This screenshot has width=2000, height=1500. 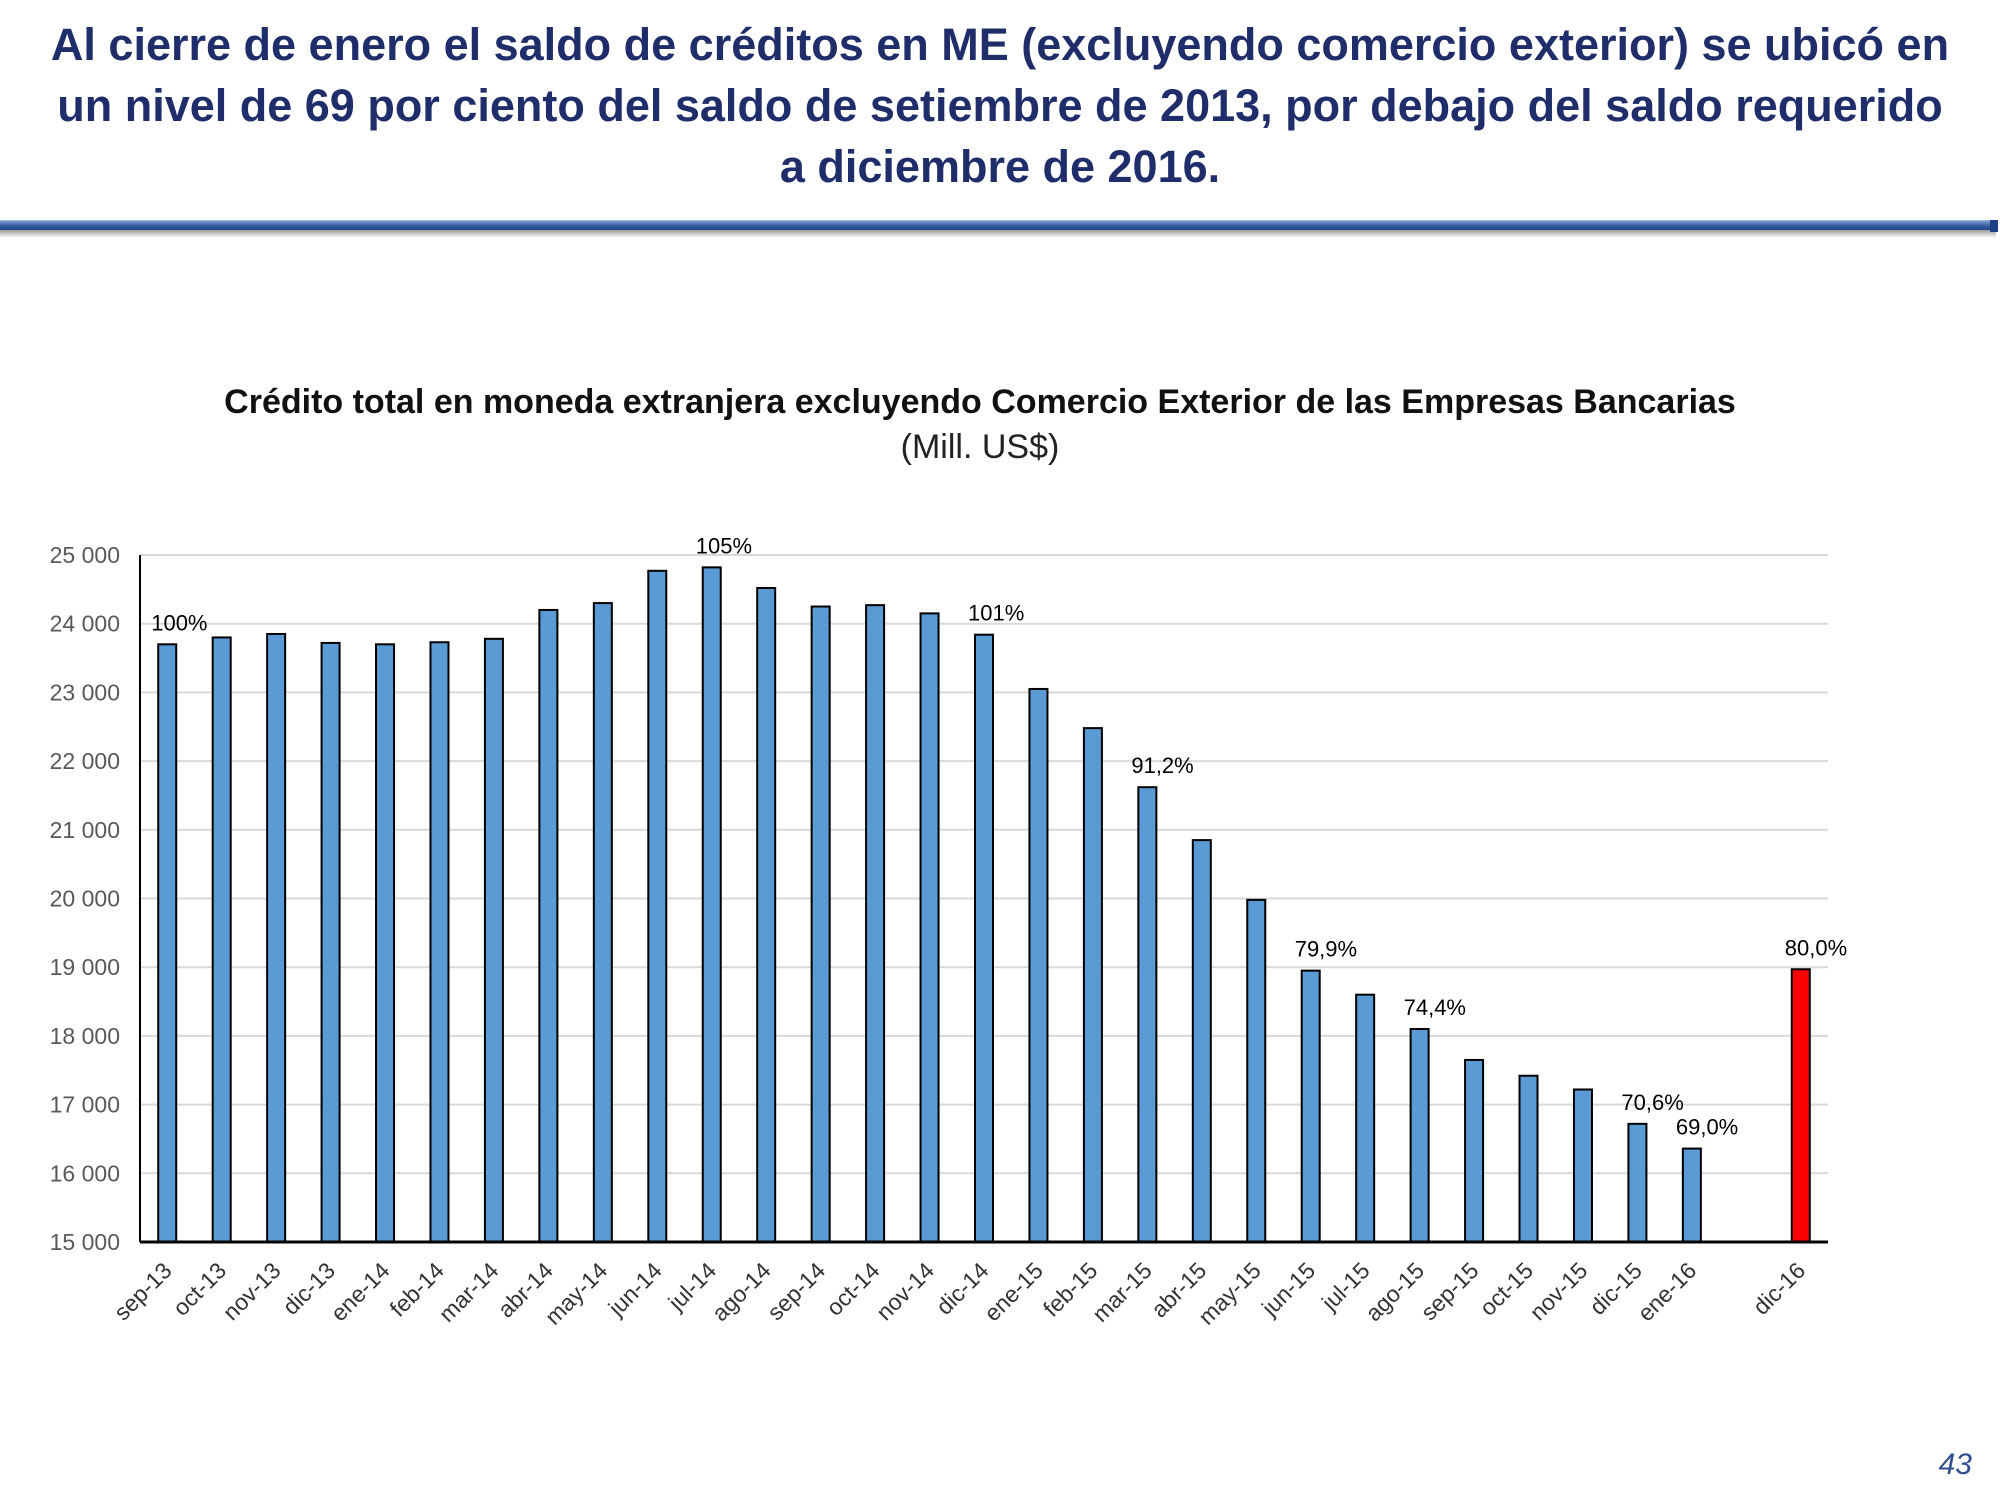 I want to click on x-tick-label: mar-14, so click(x=469, y=1292).